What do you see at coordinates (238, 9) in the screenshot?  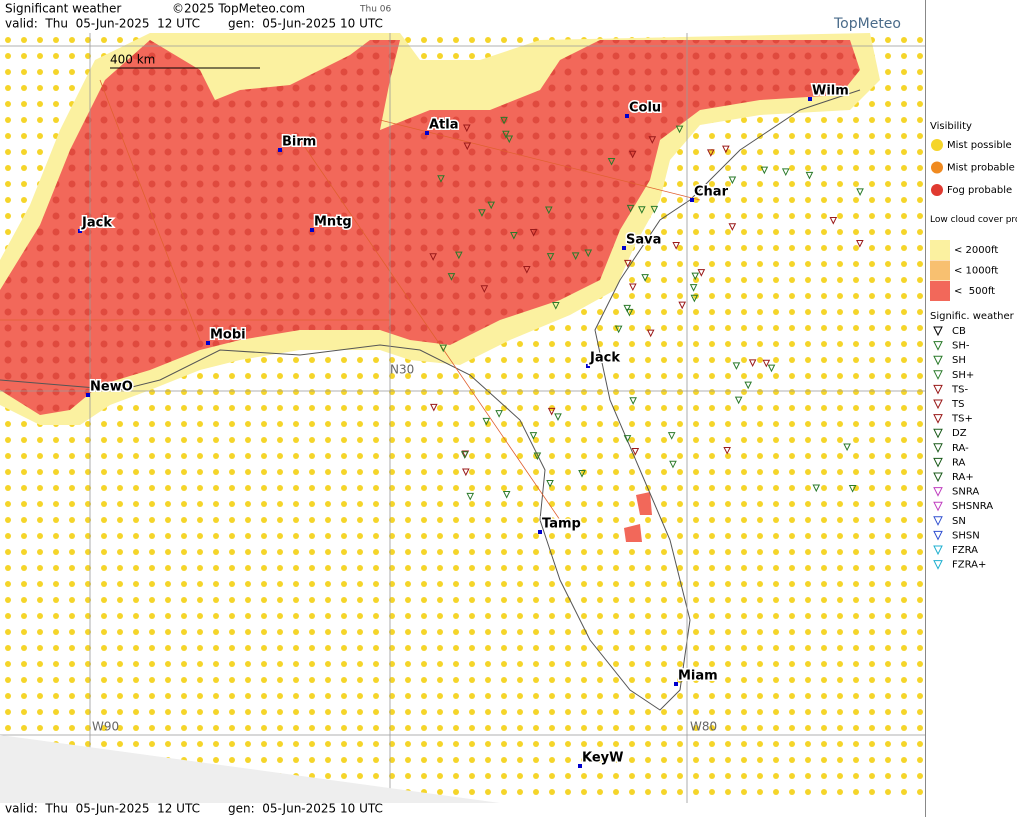 I see `copyright: ©2025 TopMeteo.com` at bounding box center [238, 9].